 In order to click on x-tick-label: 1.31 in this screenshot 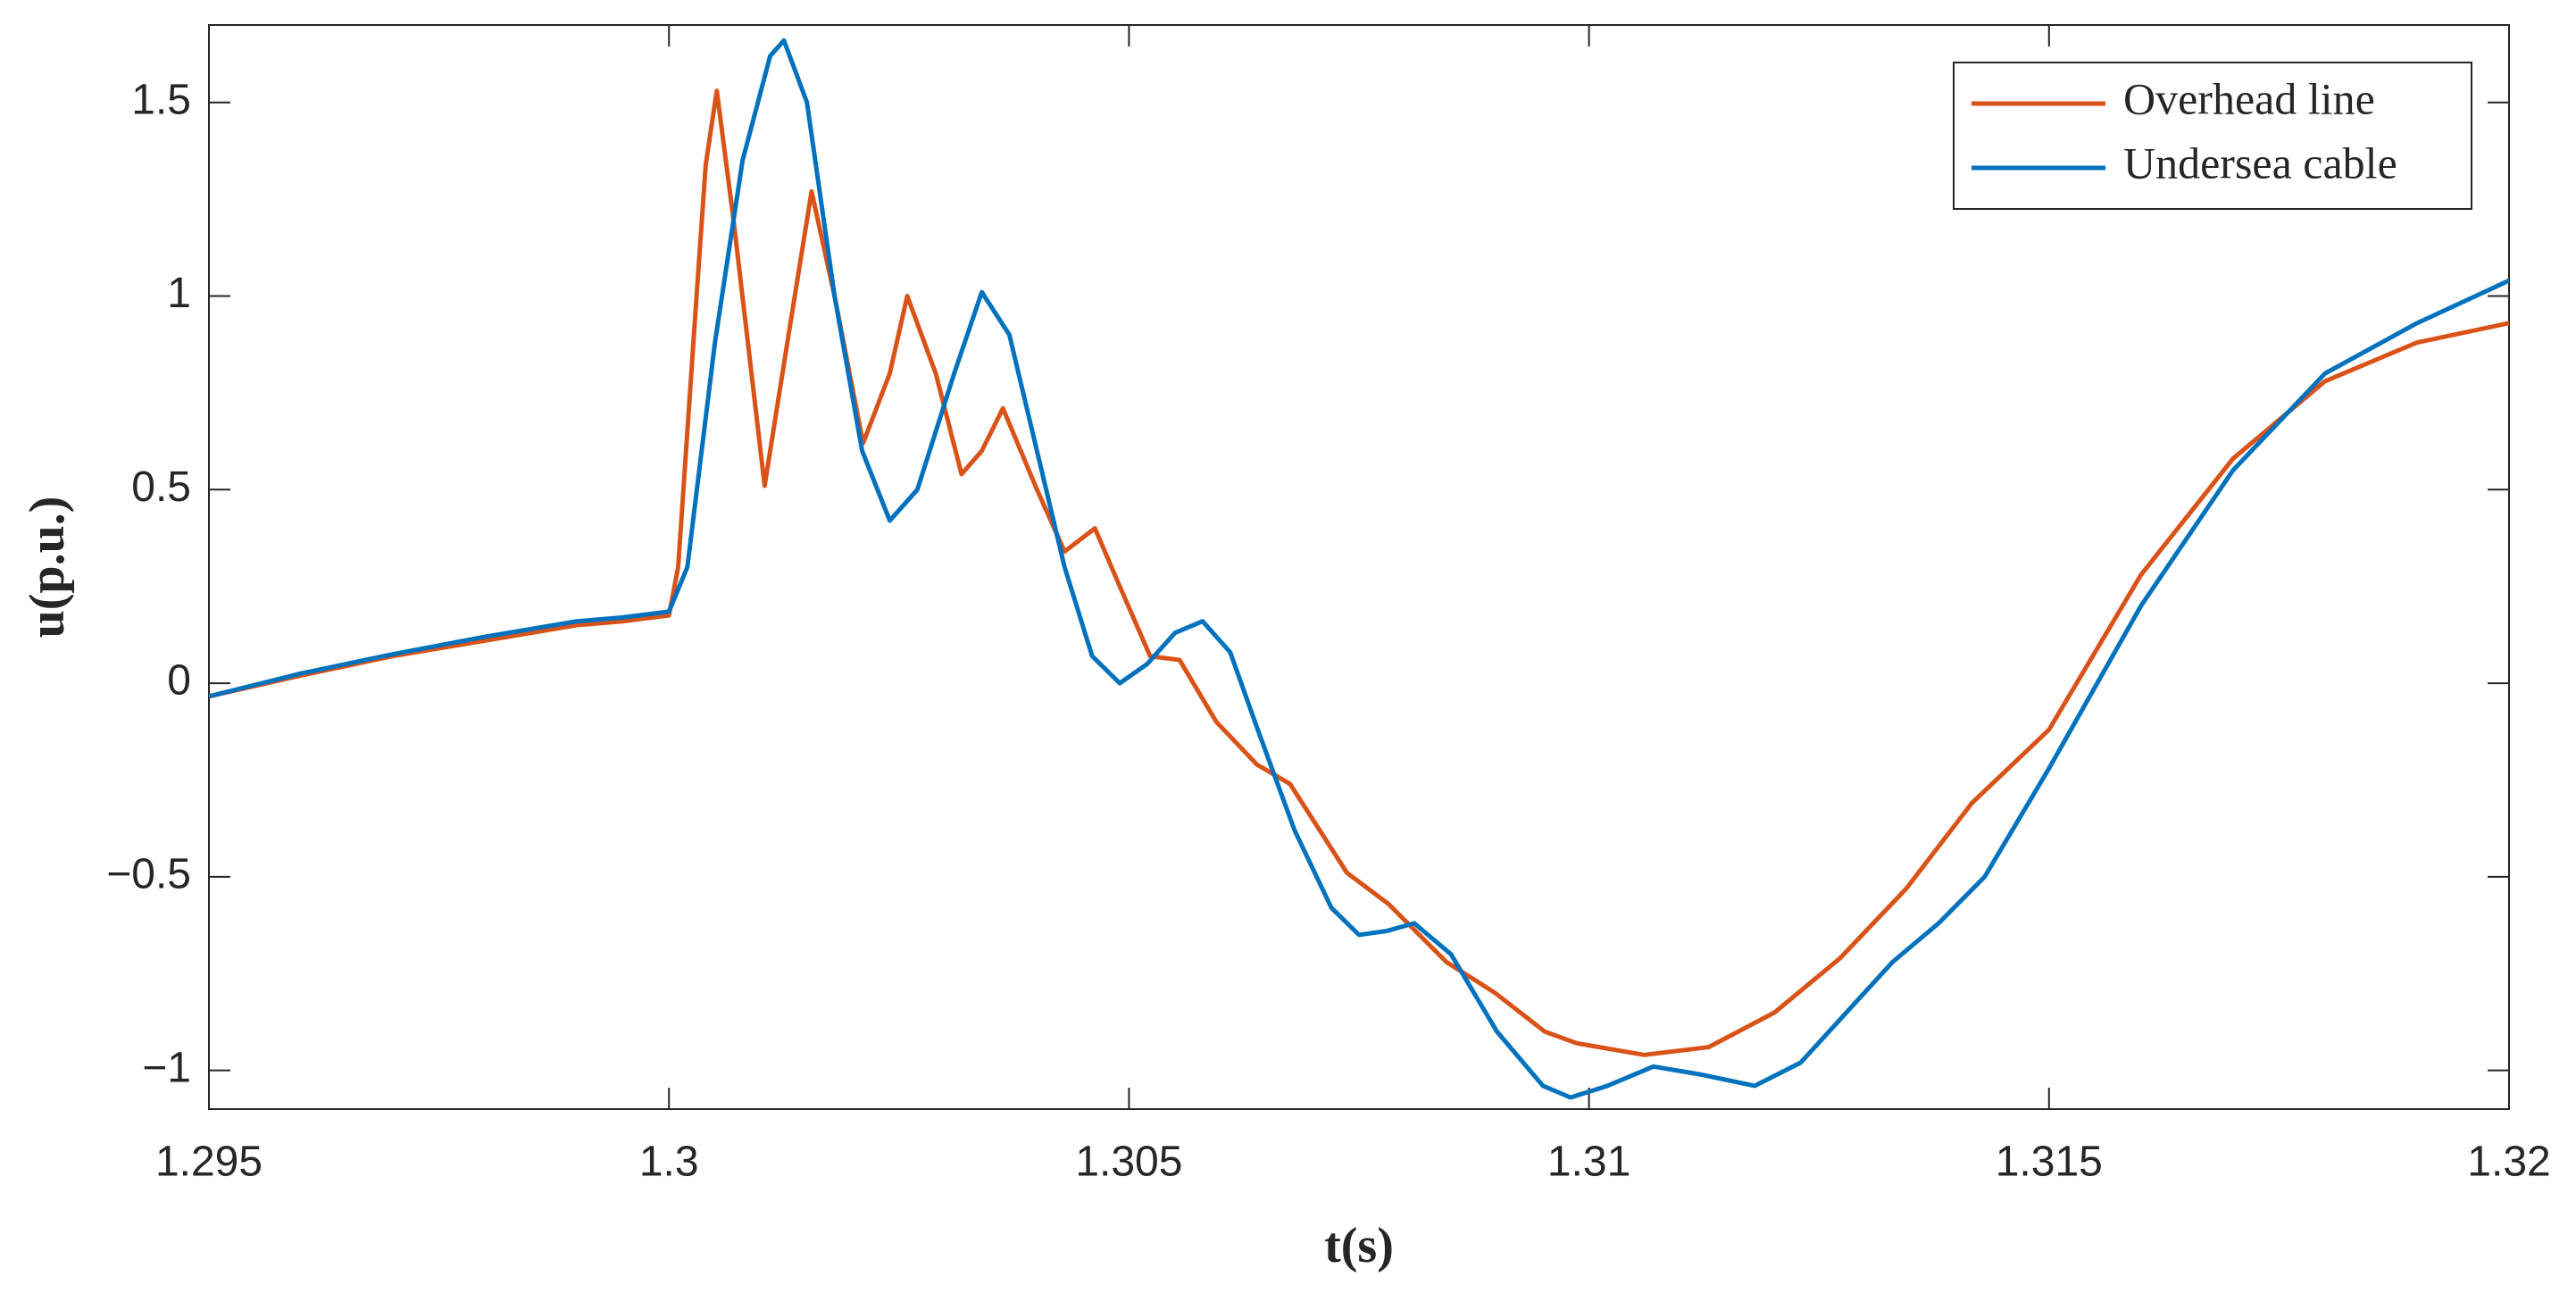, I will do `click(1588, 1162)`.